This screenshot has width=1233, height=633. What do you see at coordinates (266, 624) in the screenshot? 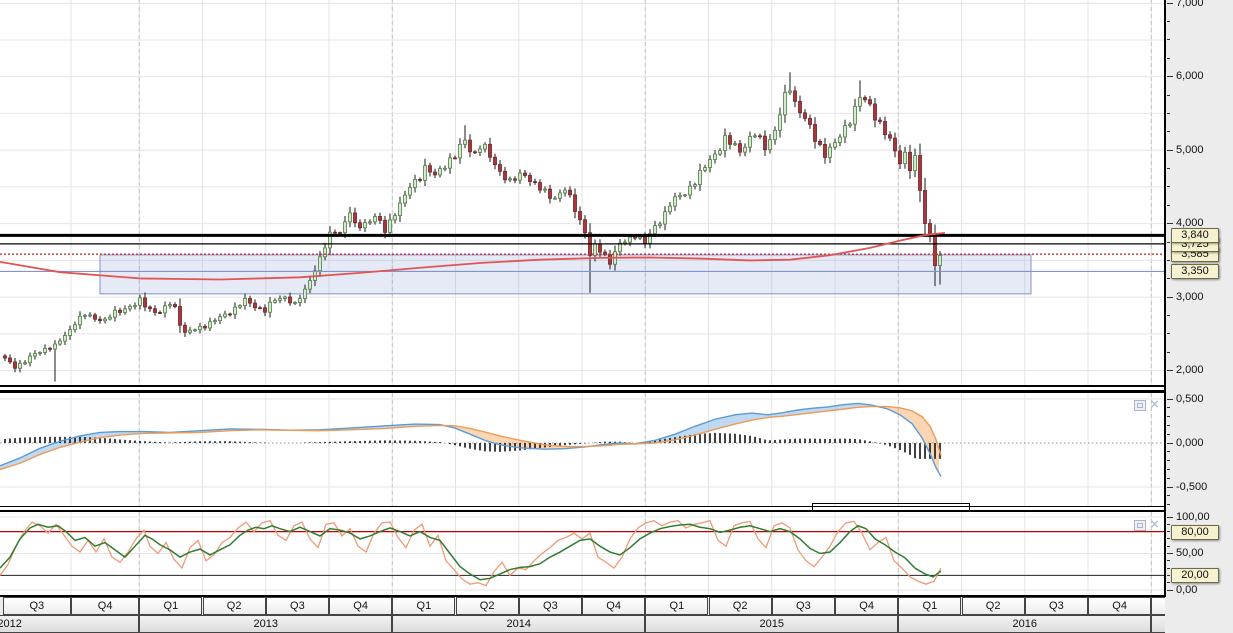
I see `year-cell: 2013` at bounding box center [266, 624].